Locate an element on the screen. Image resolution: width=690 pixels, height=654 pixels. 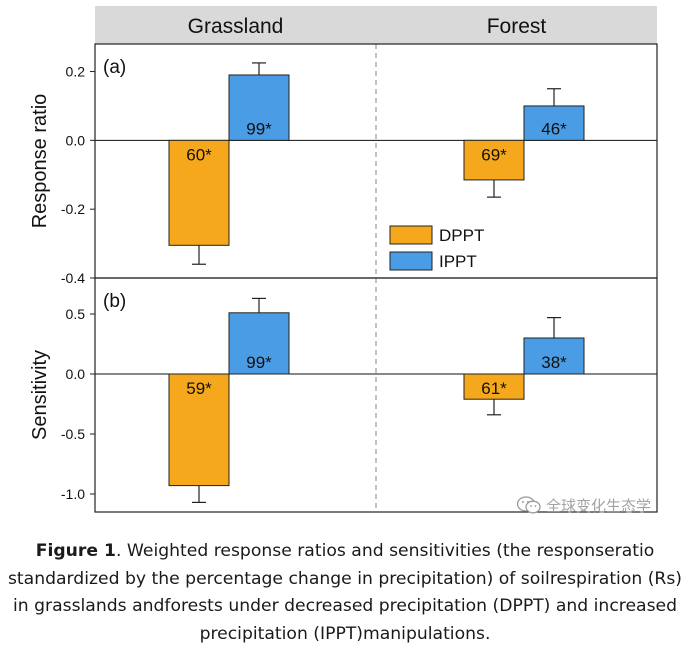
facet-header-background is located at coordinates (376, 25).